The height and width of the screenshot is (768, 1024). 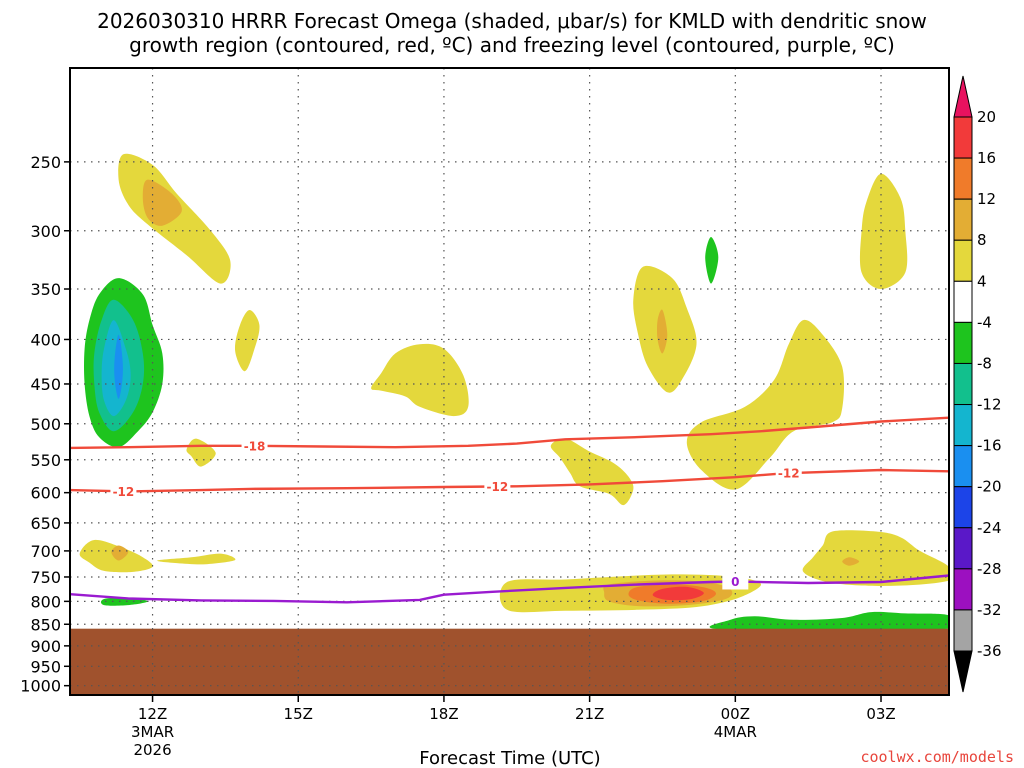 What do you see at coordinates (45, 577) in the screenshot?
I see `y-tick-label-750: 750` at bounding box center [45, 577].